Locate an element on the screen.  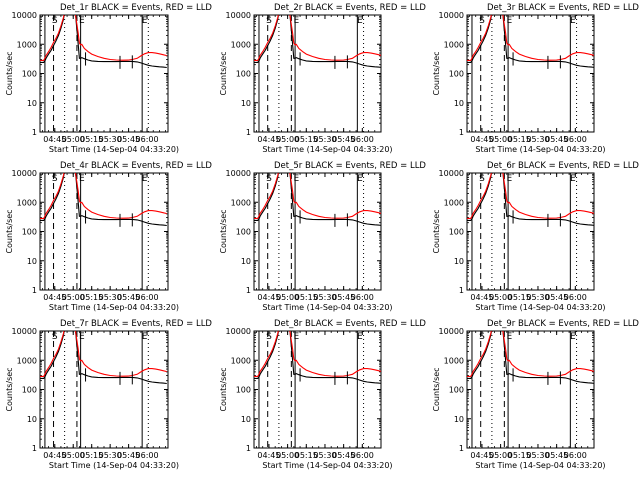
plot-title: Det_4r BLACK = Events, RED = LLD is located at coordinates (136, 166).